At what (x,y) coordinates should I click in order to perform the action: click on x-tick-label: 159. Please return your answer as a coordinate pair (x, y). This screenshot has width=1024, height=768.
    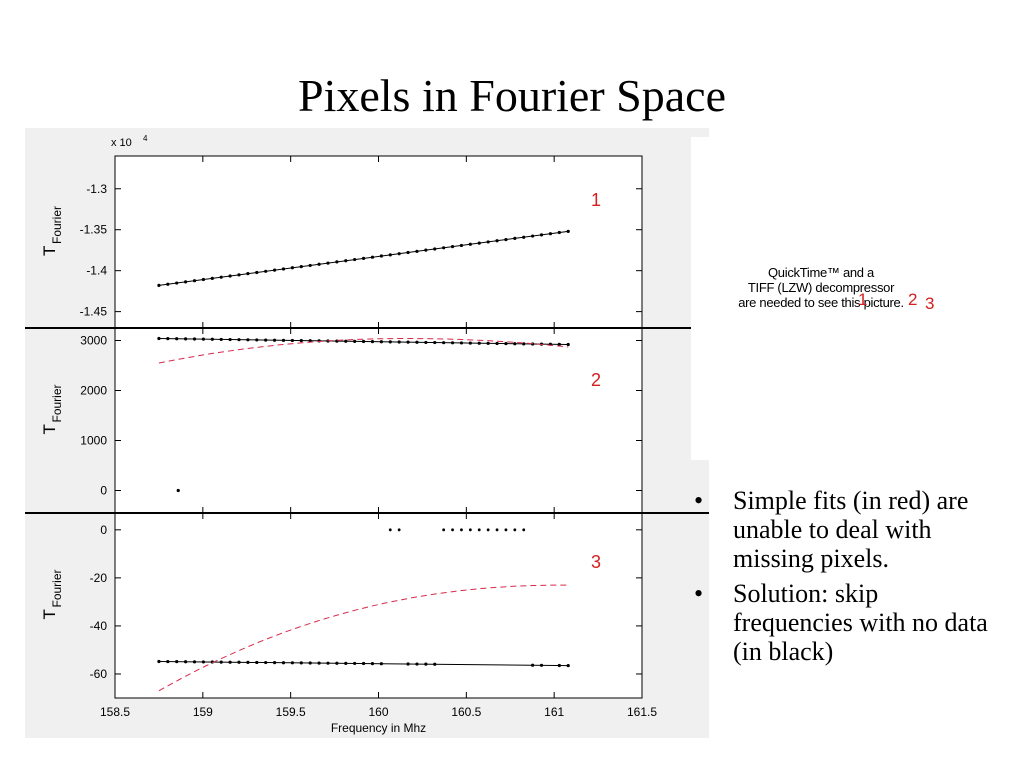
    Looking at the image, I should click on (203, 712).